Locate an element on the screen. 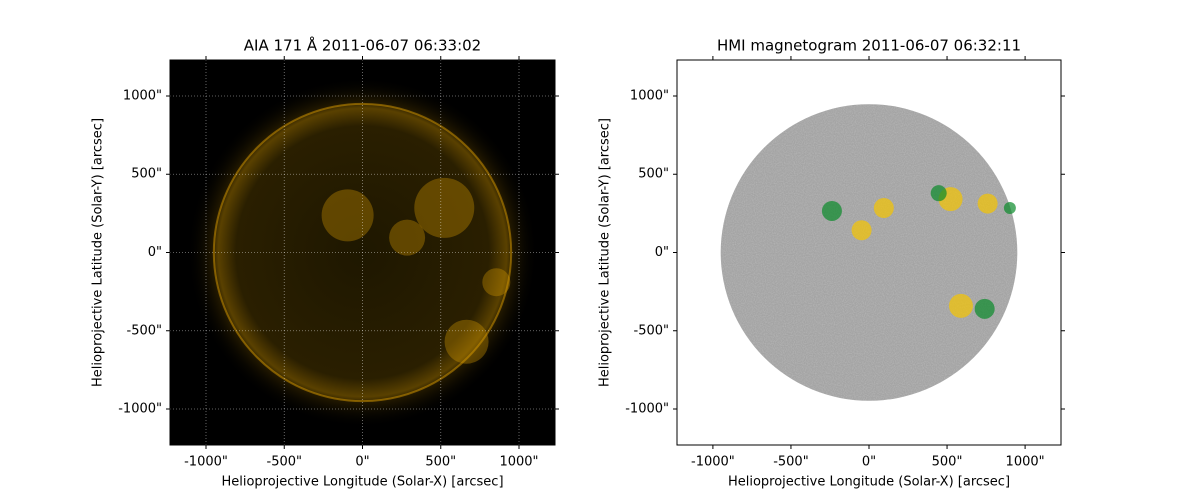  solar-limb is located at coordinates (362, 252).